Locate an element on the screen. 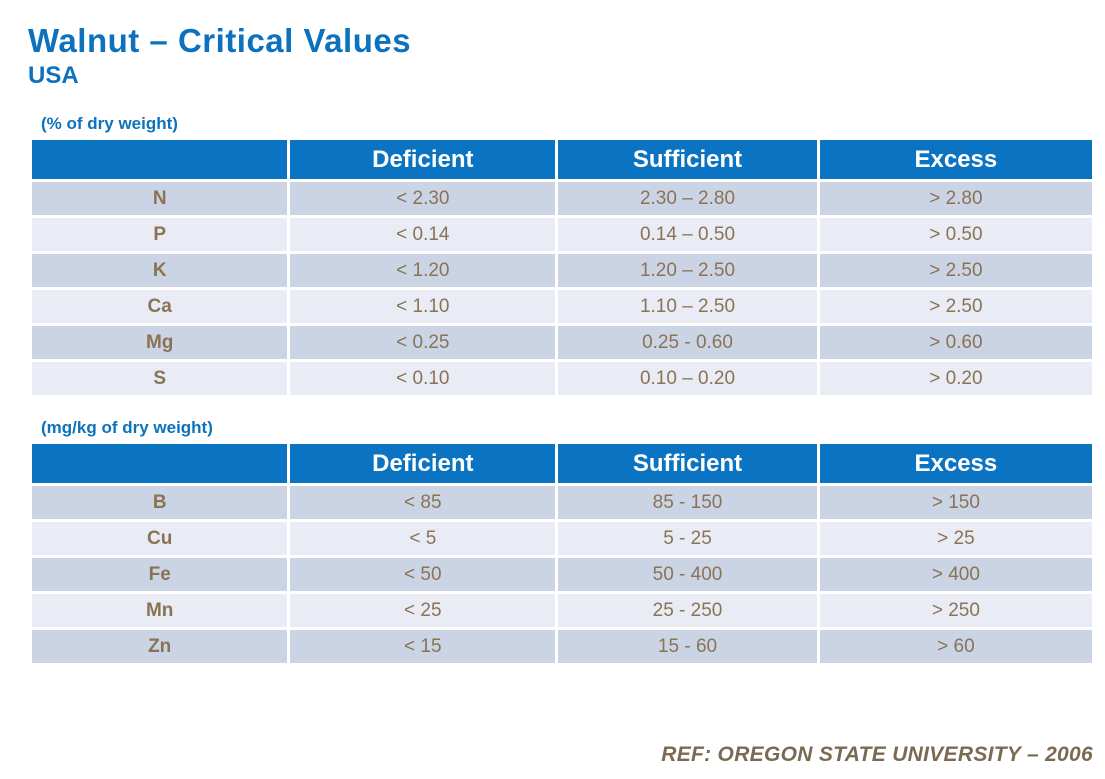 The height and width of the screenshot is (779, 1105). excess-cell: > 0.60 is located at coordinates (955, 342).